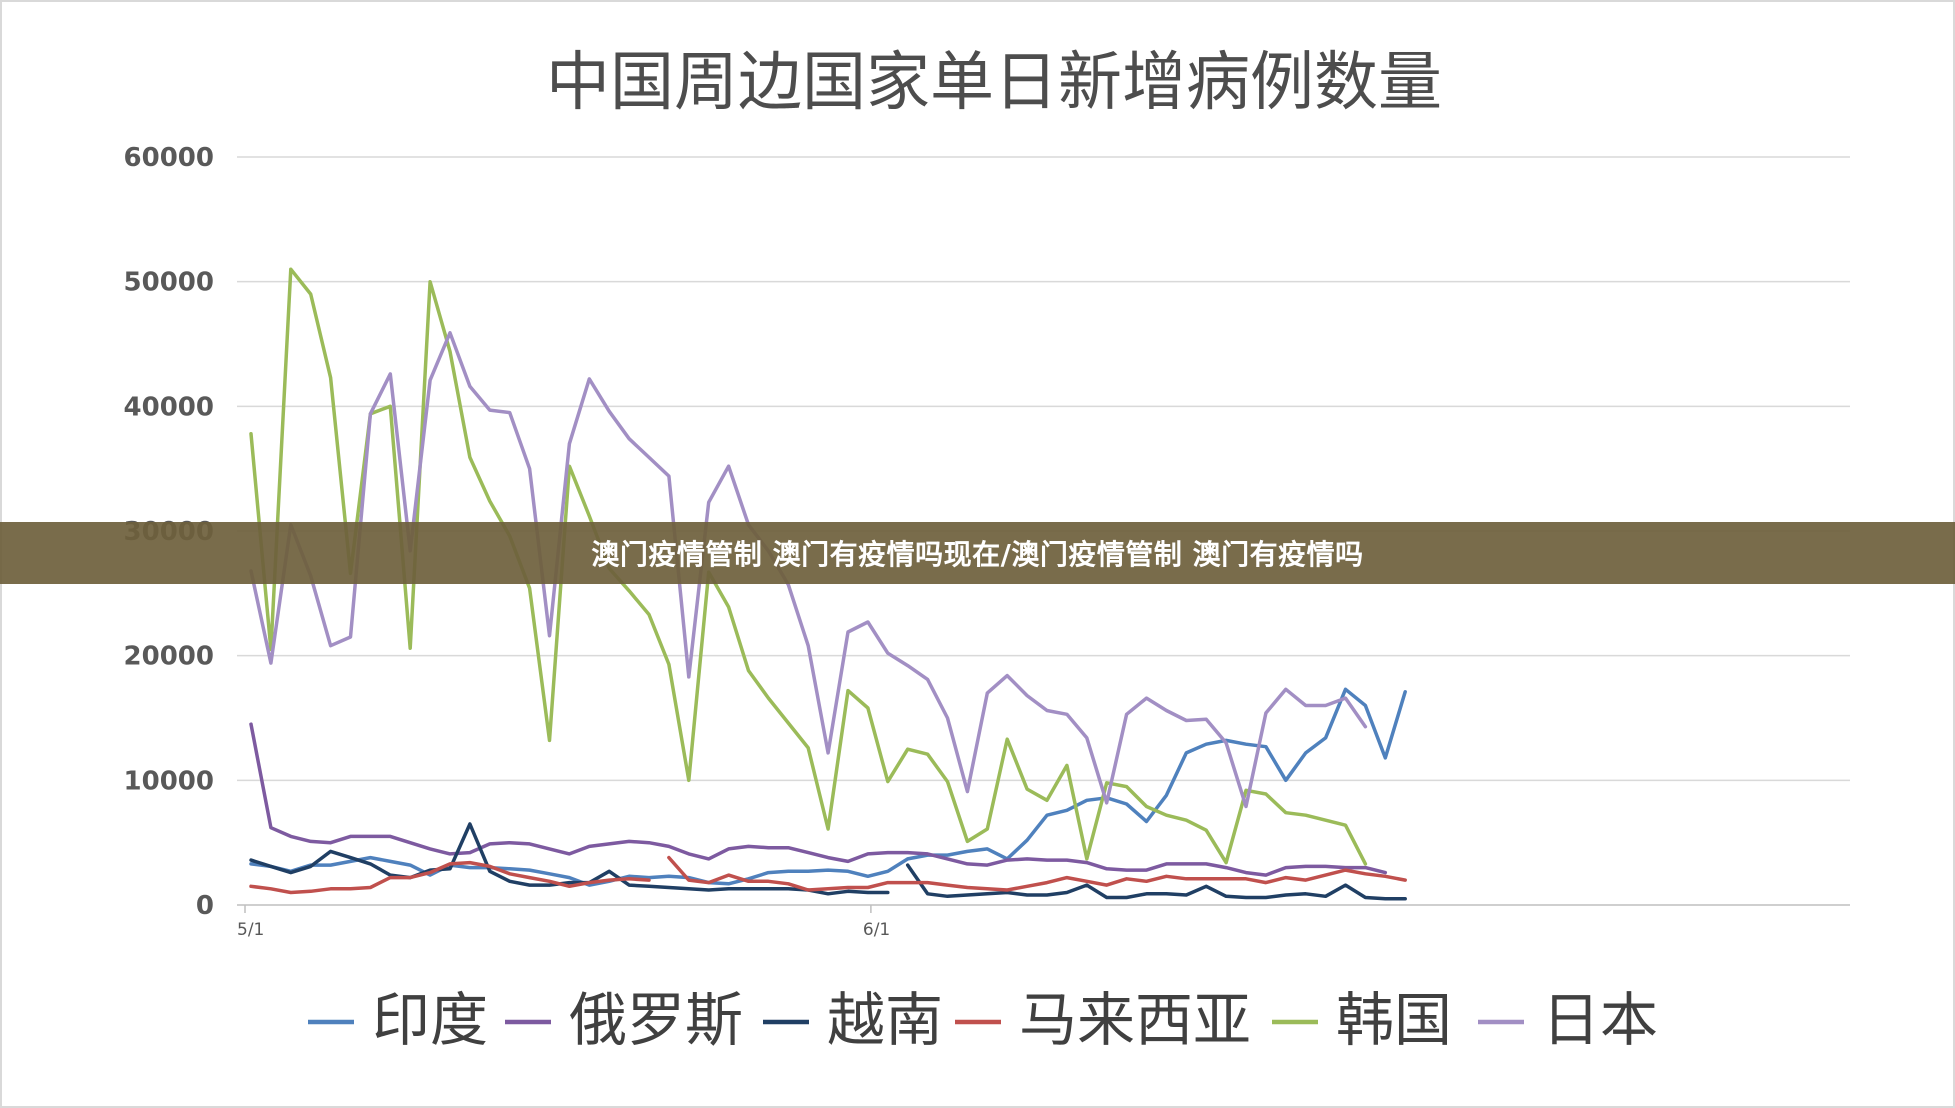 Image resolution: width=1955 pixels, height=1108 pixels. I want to click on overlay-banner: 澳门疫情管制 澳门有疫情吗现在/澳门疫情管制 澳门有疫情吗, so click(977, 553).